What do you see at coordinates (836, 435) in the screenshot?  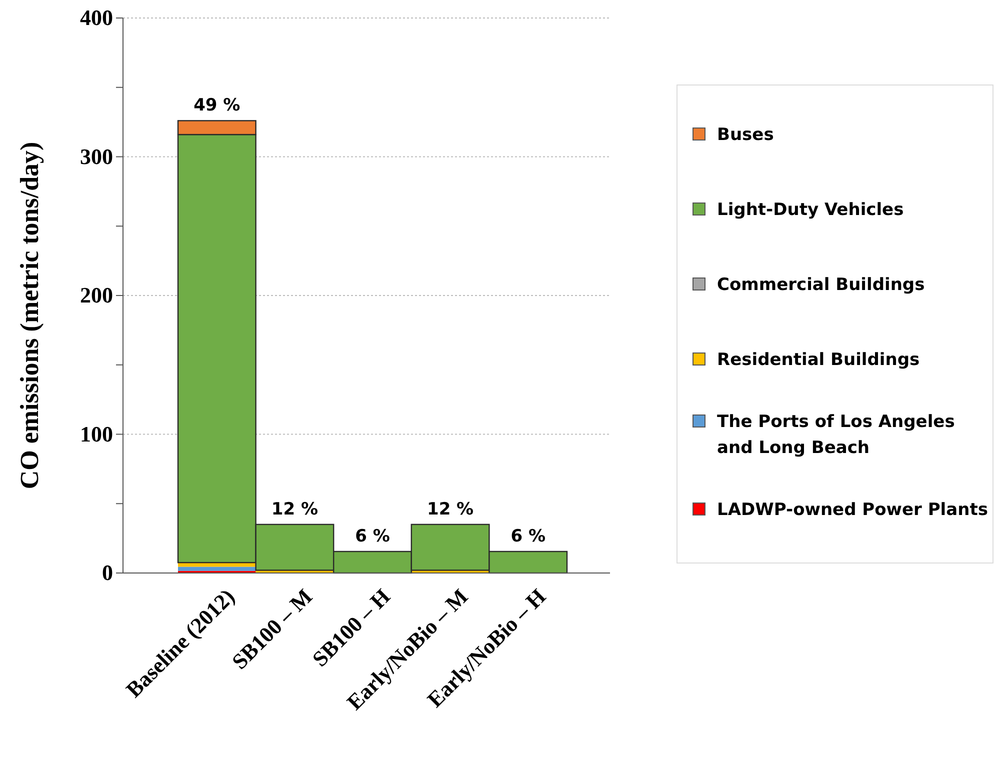 I see `legend-label: The Ports of Los Angeles and Long Beach` at bounding box center [836, 435].